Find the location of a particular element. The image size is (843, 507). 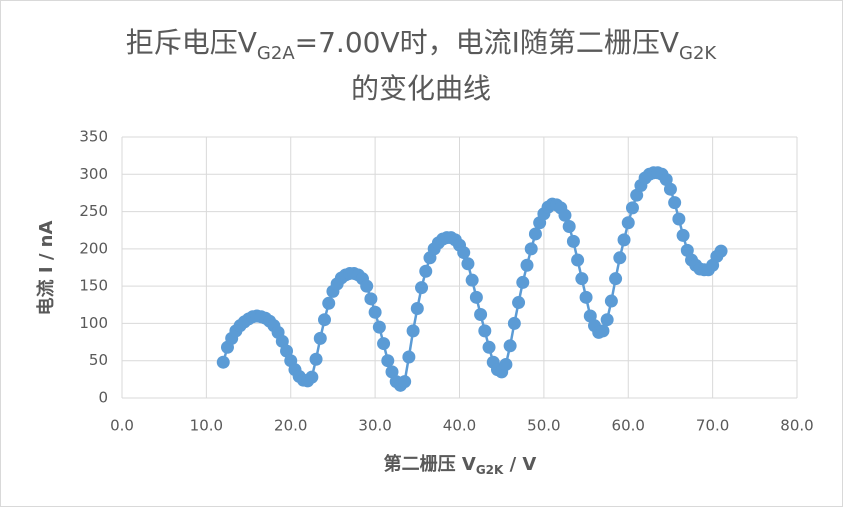

x-tick-label: 70.0 is located at coordinates (712, 426).